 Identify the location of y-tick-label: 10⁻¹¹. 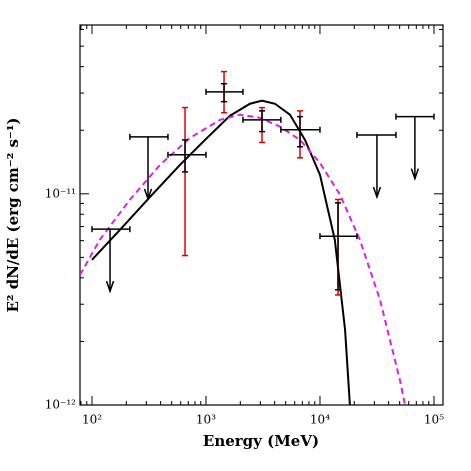
(60, 193).